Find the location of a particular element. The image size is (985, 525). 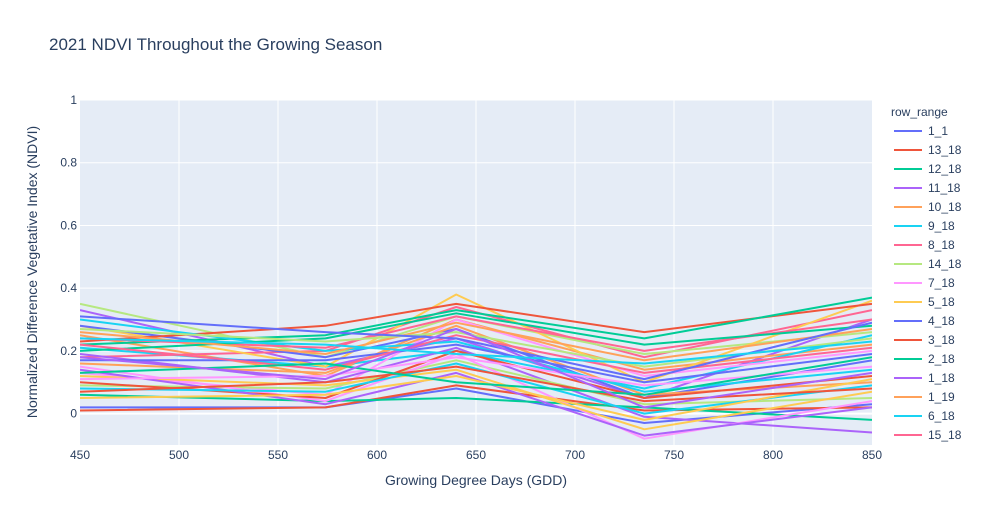

legend-label: 6_18 is located at coordinates (941, 416).